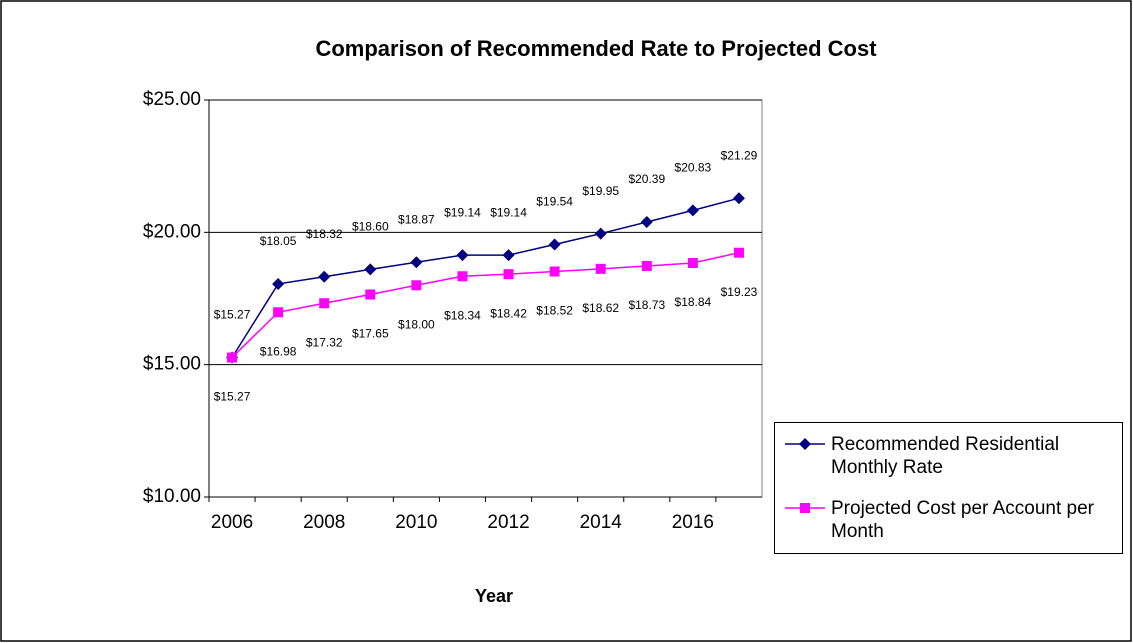 Image resolution: width=1133 pixels, height=643 pixels. I want to click on y-tick-label: $10.00, so click(172, 496).